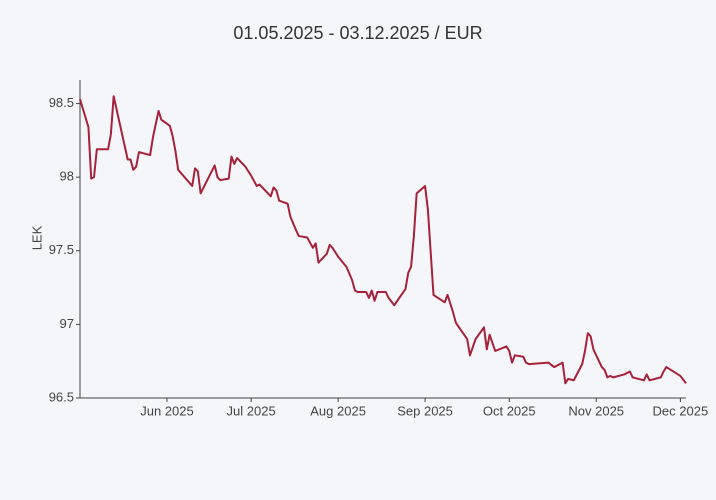 Image resolution: width=716 pixels, height=500 pixels. Describe the element at coordinates (36, 237) in the screenshot. I see `y-axis-label: LEK` at that location.